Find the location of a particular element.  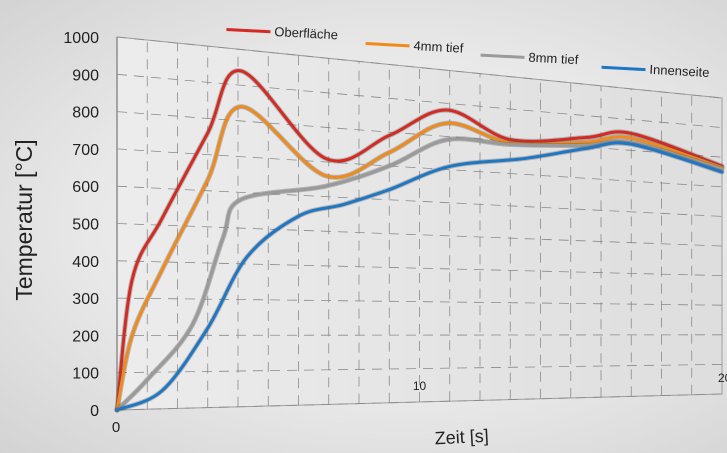

y-tick-label: 600 is located at coordinates (85, 187).